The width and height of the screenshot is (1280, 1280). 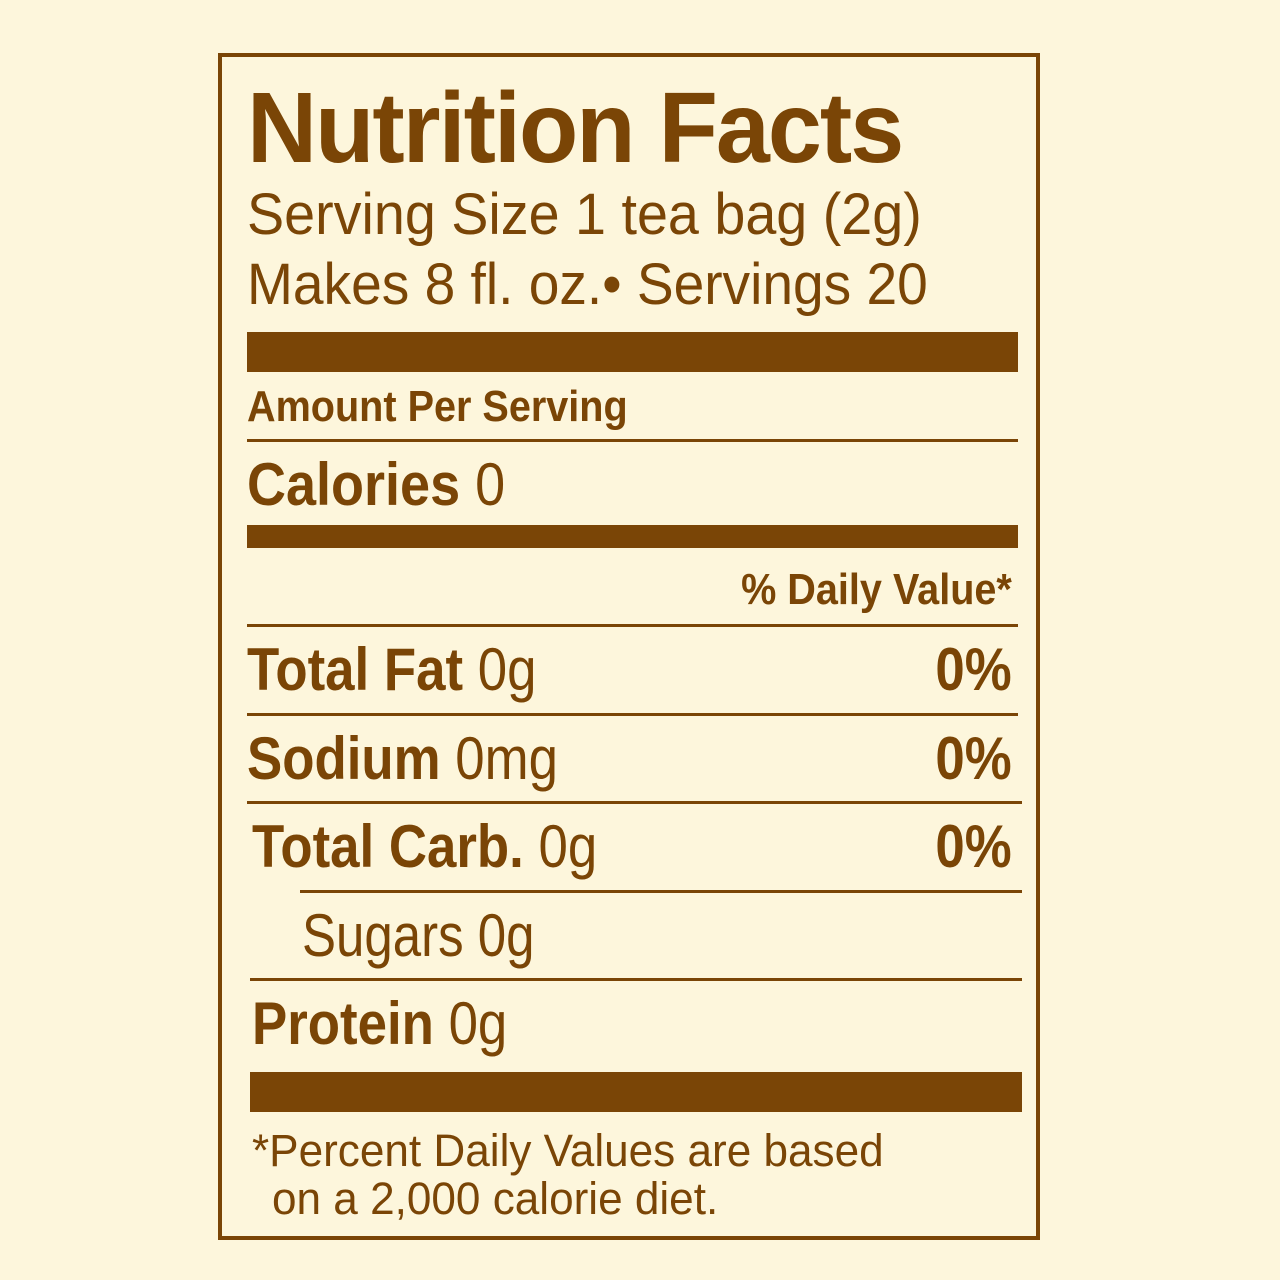 I want to click on daily-value-header: % Daily Value*, so click(x=876, y=589).